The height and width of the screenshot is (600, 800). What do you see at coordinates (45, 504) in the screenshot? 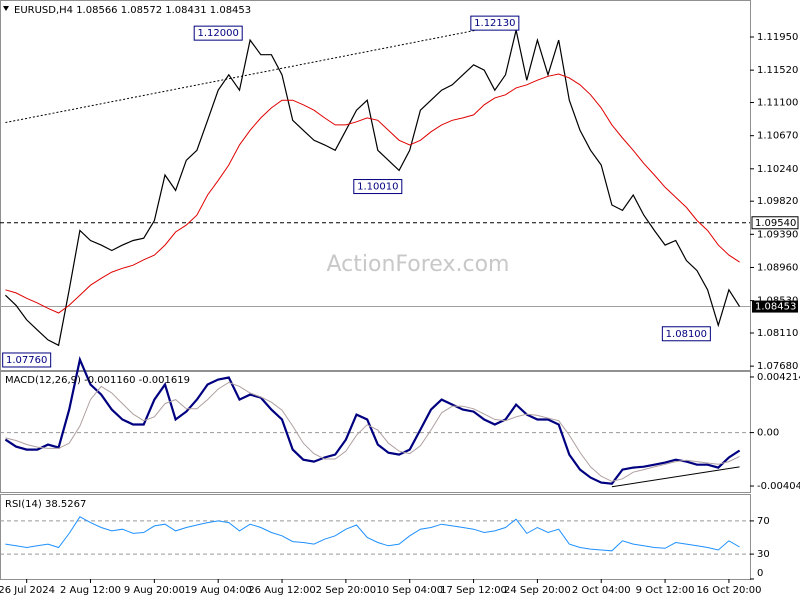
I see `panel-title: RSI(14) 38.5267` at bounding box center [45, 504].